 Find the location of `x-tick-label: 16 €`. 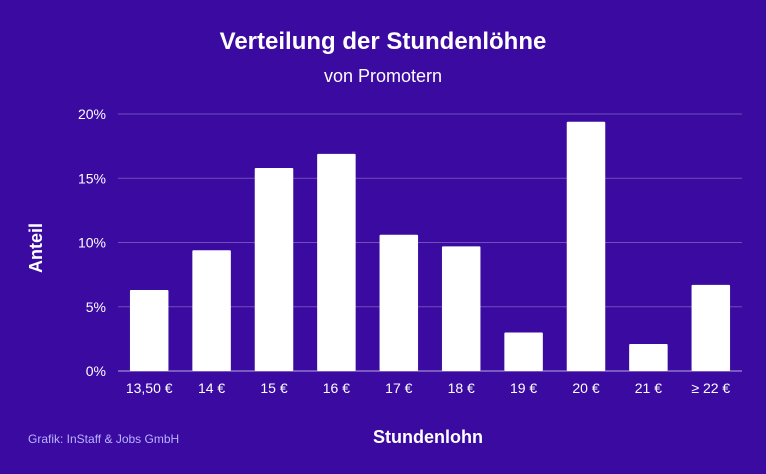

x-tick-label: 16 € is located at coordinates (336, 388).